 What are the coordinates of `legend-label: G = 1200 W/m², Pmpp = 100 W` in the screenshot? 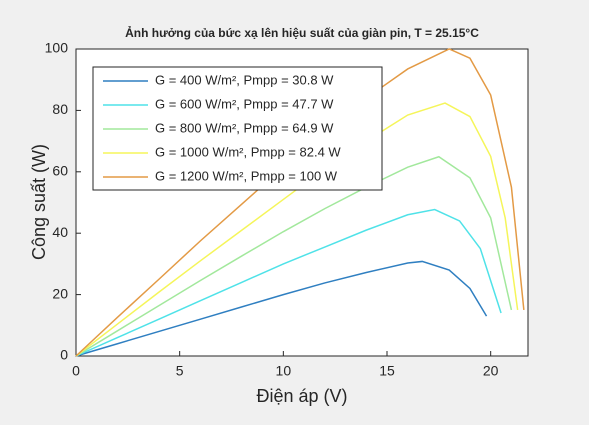 It's located at (246, 175).